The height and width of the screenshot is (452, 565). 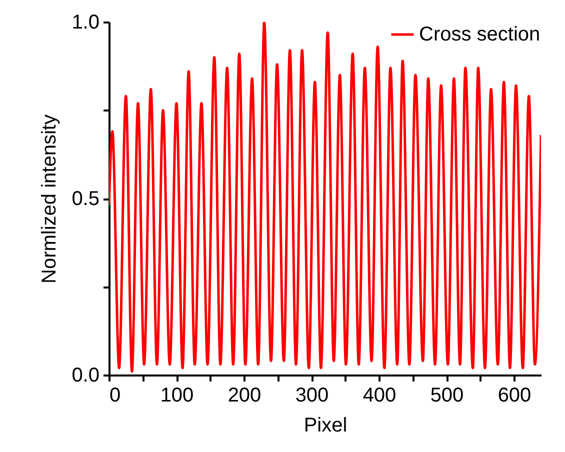 I want to click on x-tick-label: 0, so click(x=115, y=395).